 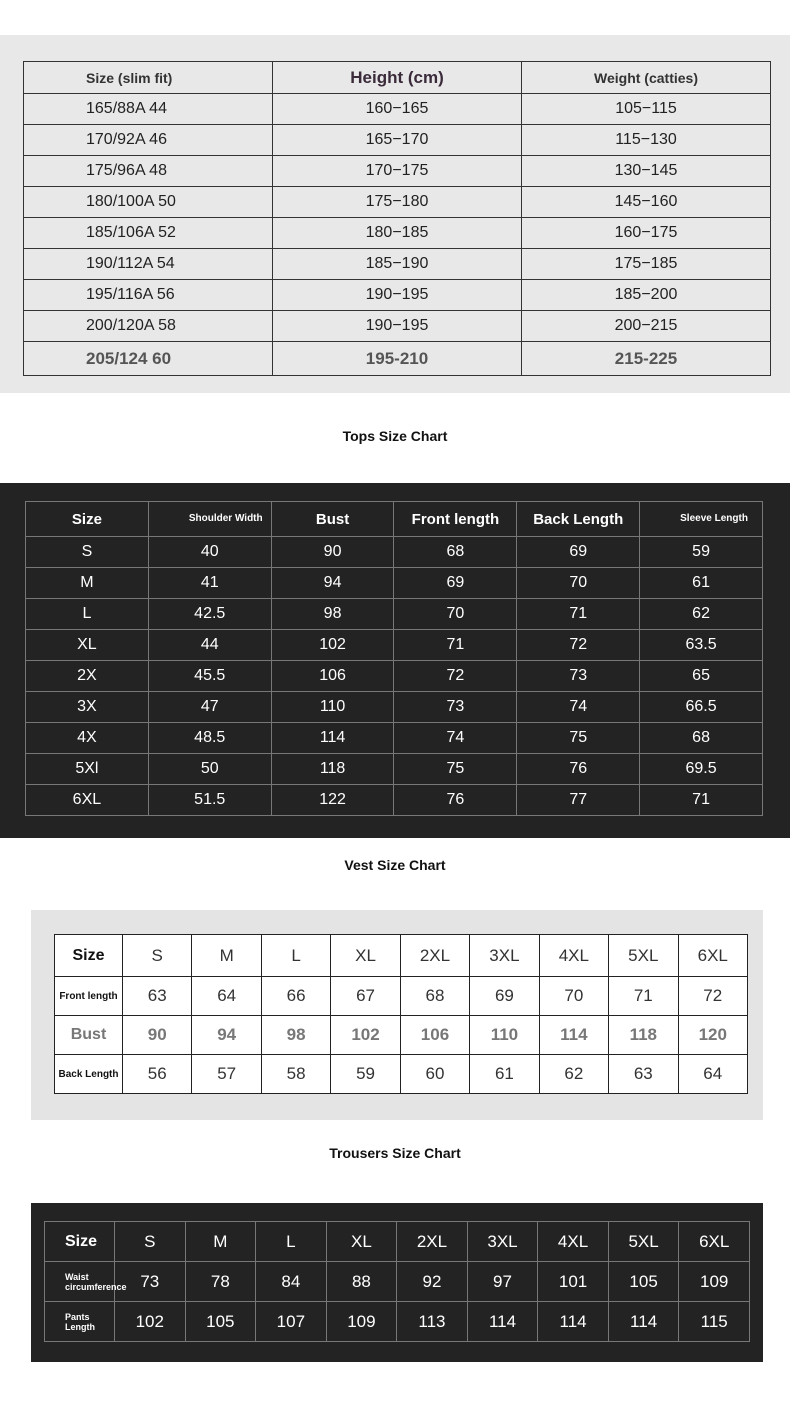 I want to click on table-cell: 44, so click(x=209, y=645).